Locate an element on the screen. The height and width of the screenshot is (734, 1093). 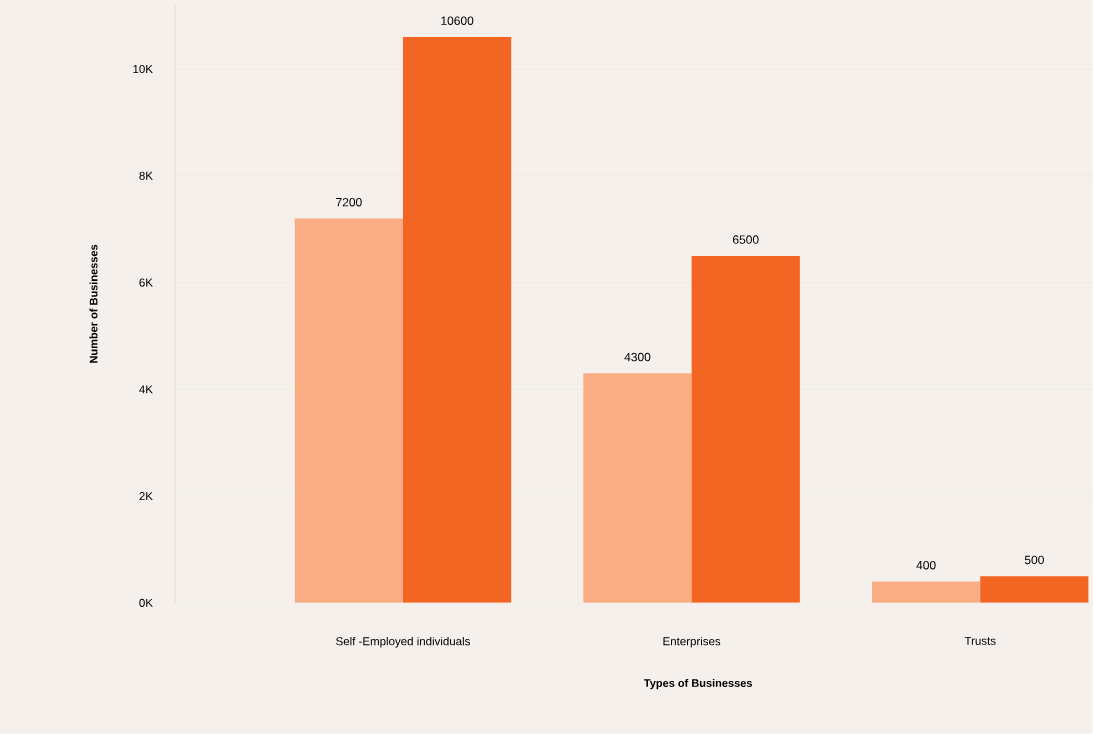
x-tick-label: Enterprises is located at coordinates (692, 642).